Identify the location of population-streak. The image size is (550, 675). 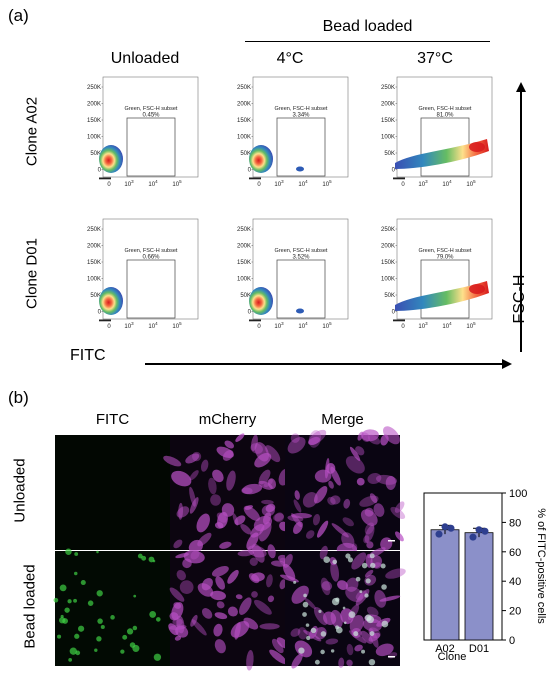
(442, 296).